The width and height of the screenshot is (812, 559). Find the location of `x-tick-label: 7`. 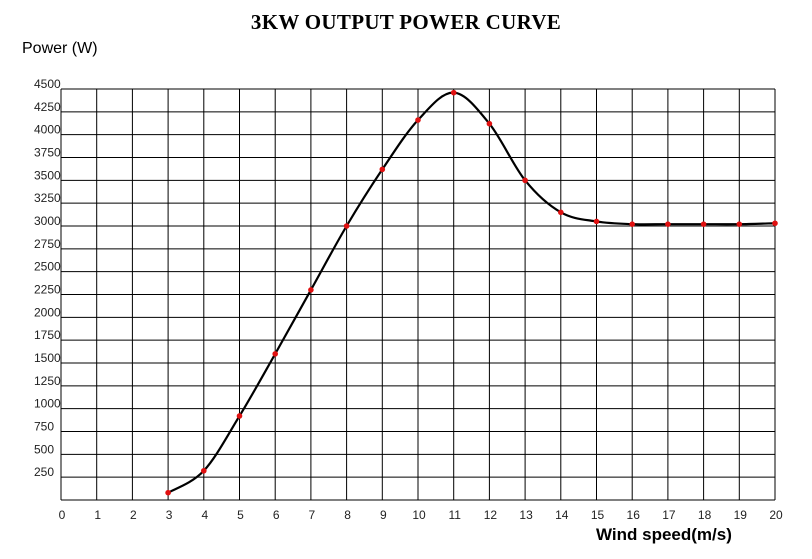

x-tick-label: 7 is located at coordinates (312, 515).